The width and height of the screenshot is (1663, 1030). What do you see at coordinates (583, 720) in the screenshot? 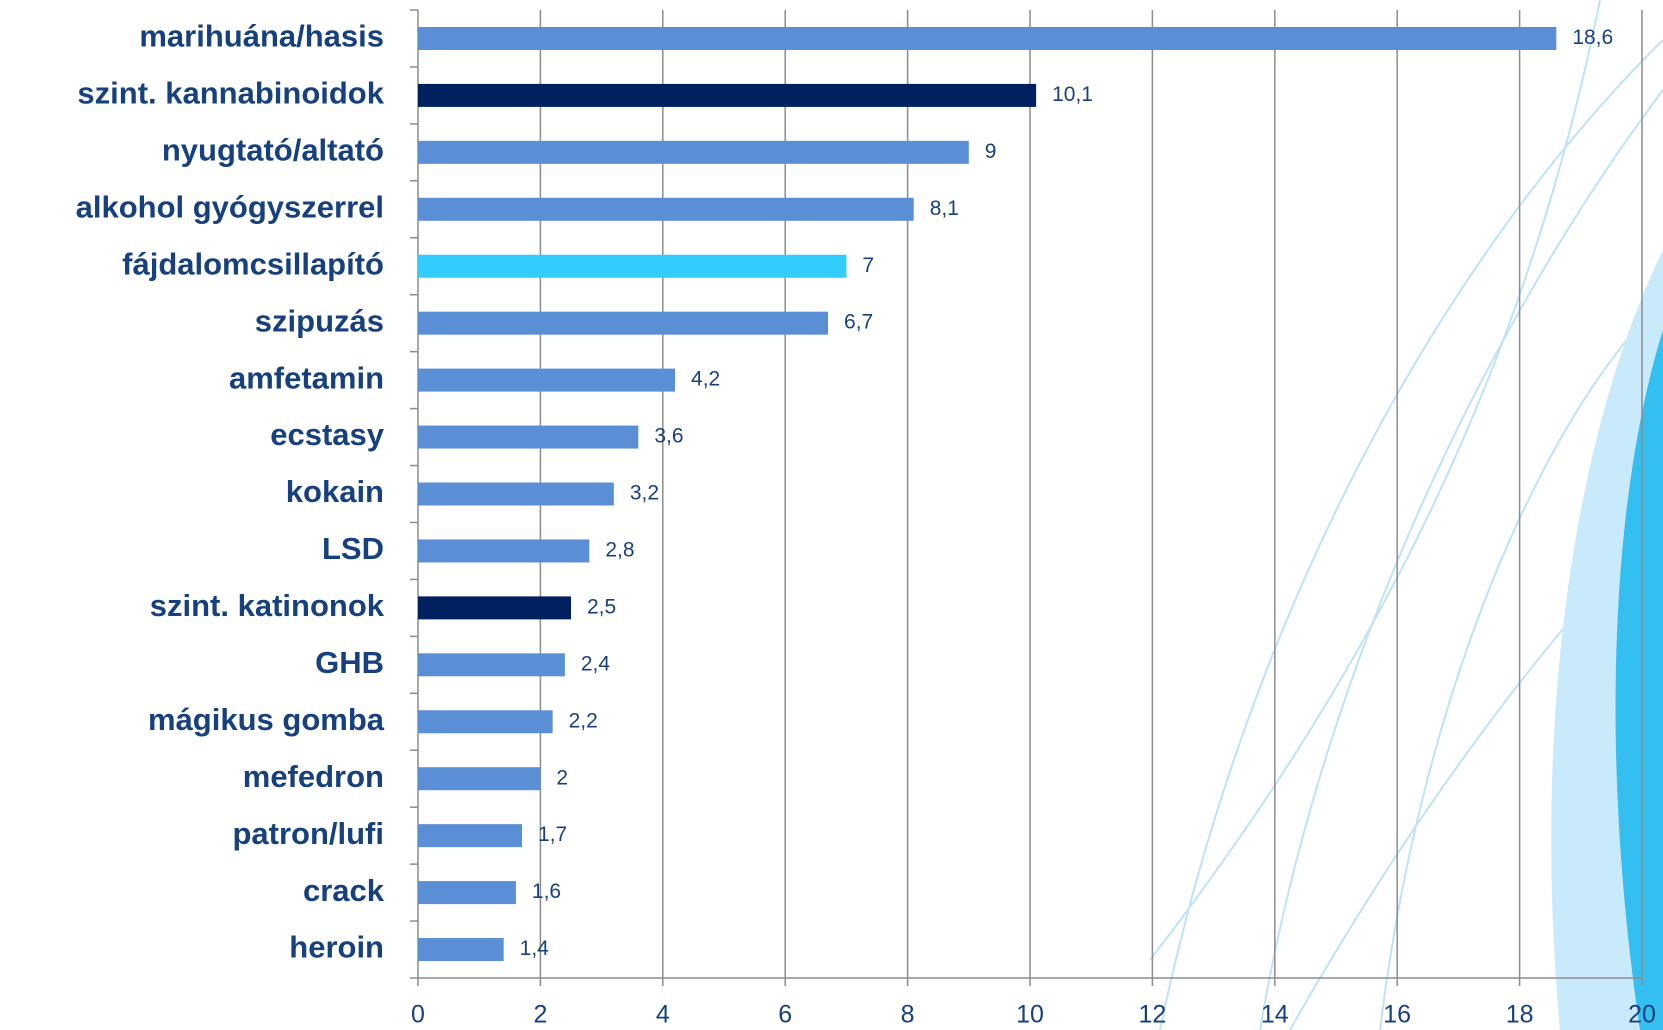
I see `value-label: 2,2` at bounding box center [583, 720].